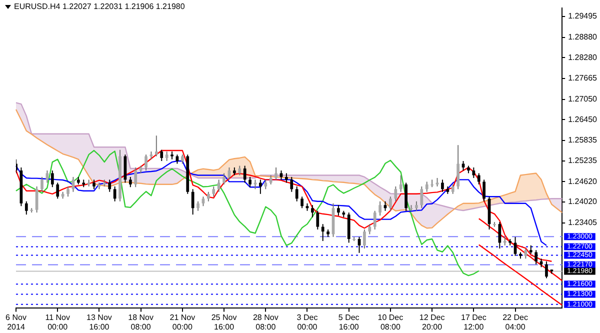 This screenshot has width=600, height=333. I want to click on y-tick-label: 1.28280, so click(583, 57).